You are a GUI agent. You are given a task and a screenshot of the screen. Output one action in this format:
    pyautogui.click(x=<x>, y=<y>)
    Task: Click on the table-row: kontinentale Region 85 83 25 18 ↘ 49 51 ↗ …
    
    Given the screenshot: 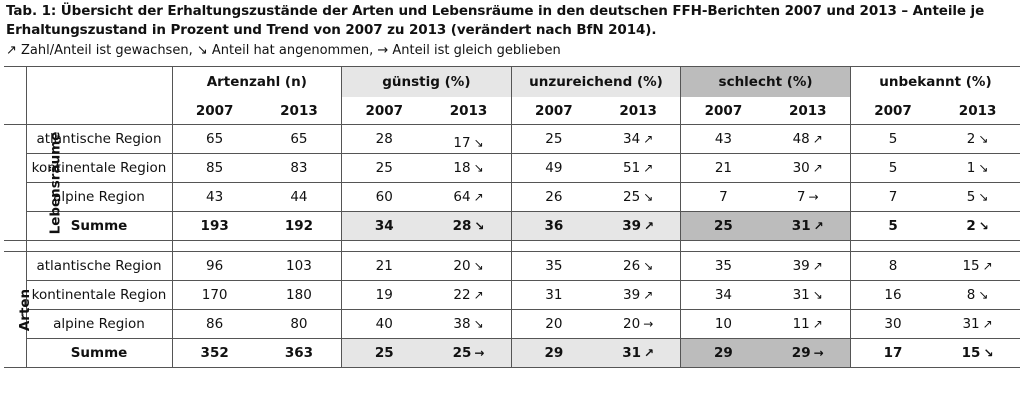 What is the action you would take?
    pyautogui.click(x=512, y=168)
    